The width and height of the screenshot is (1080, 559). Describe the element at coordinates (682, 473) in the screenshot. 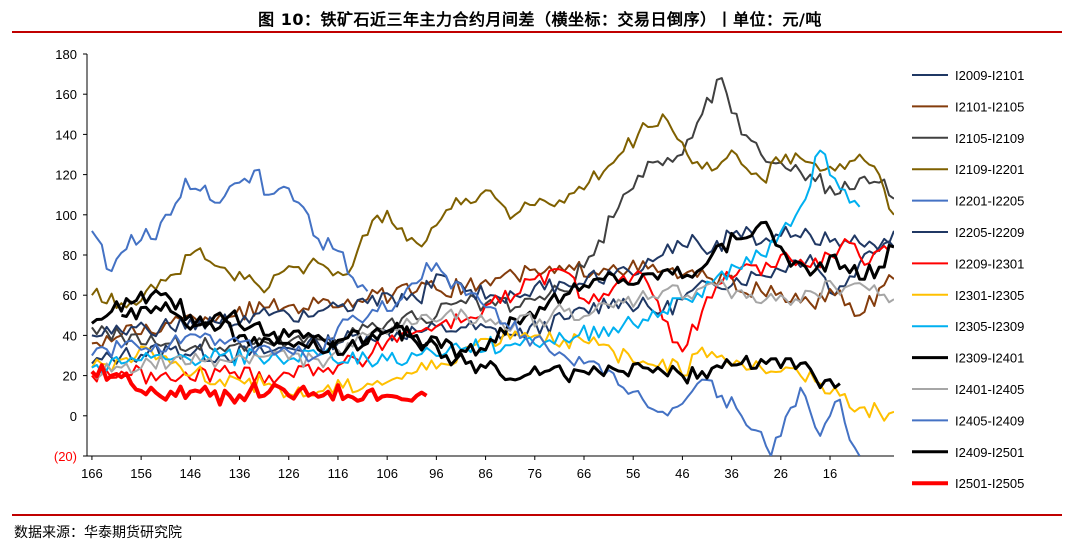

I see `x-tick-label: 46` at that location.